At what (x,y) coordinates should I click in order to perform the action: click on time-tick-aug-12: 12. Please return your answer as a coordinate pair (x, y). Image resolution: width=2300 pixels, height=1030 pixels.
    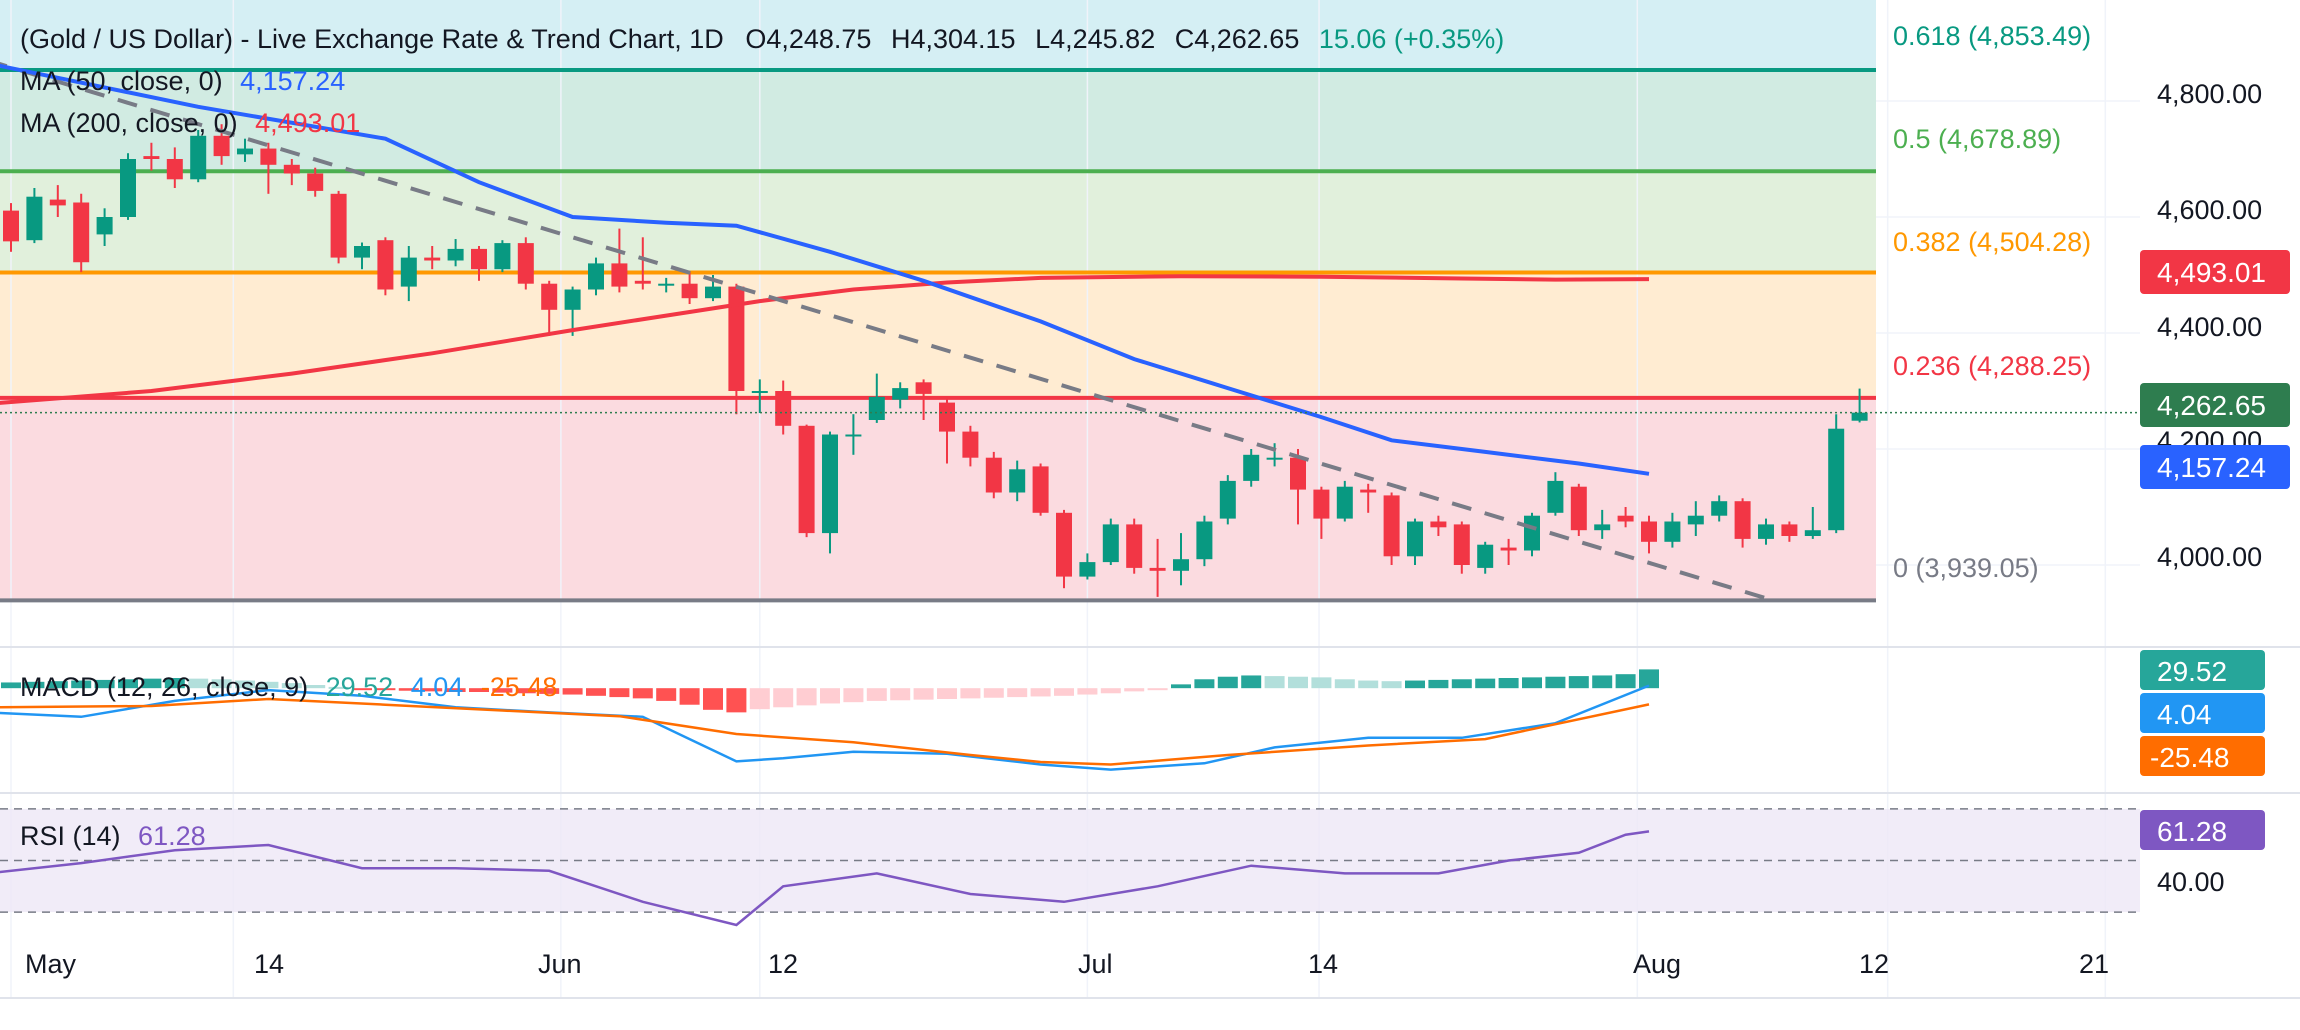
    Looking at the image, I should click on (1874, 964).